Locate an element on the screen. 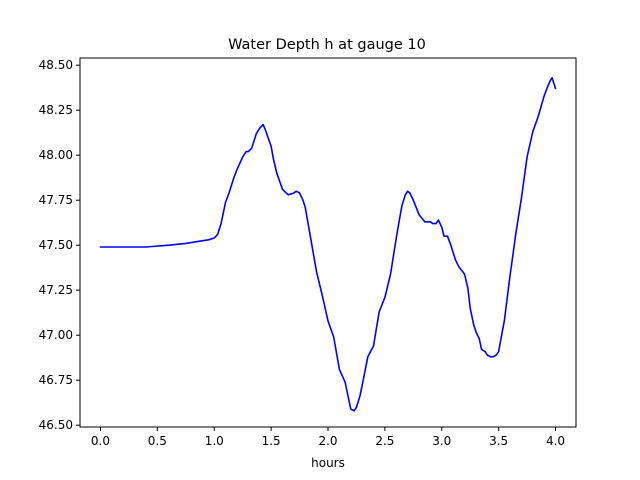  y-tick-label: 48.50 is located at coordinates (56, 65).